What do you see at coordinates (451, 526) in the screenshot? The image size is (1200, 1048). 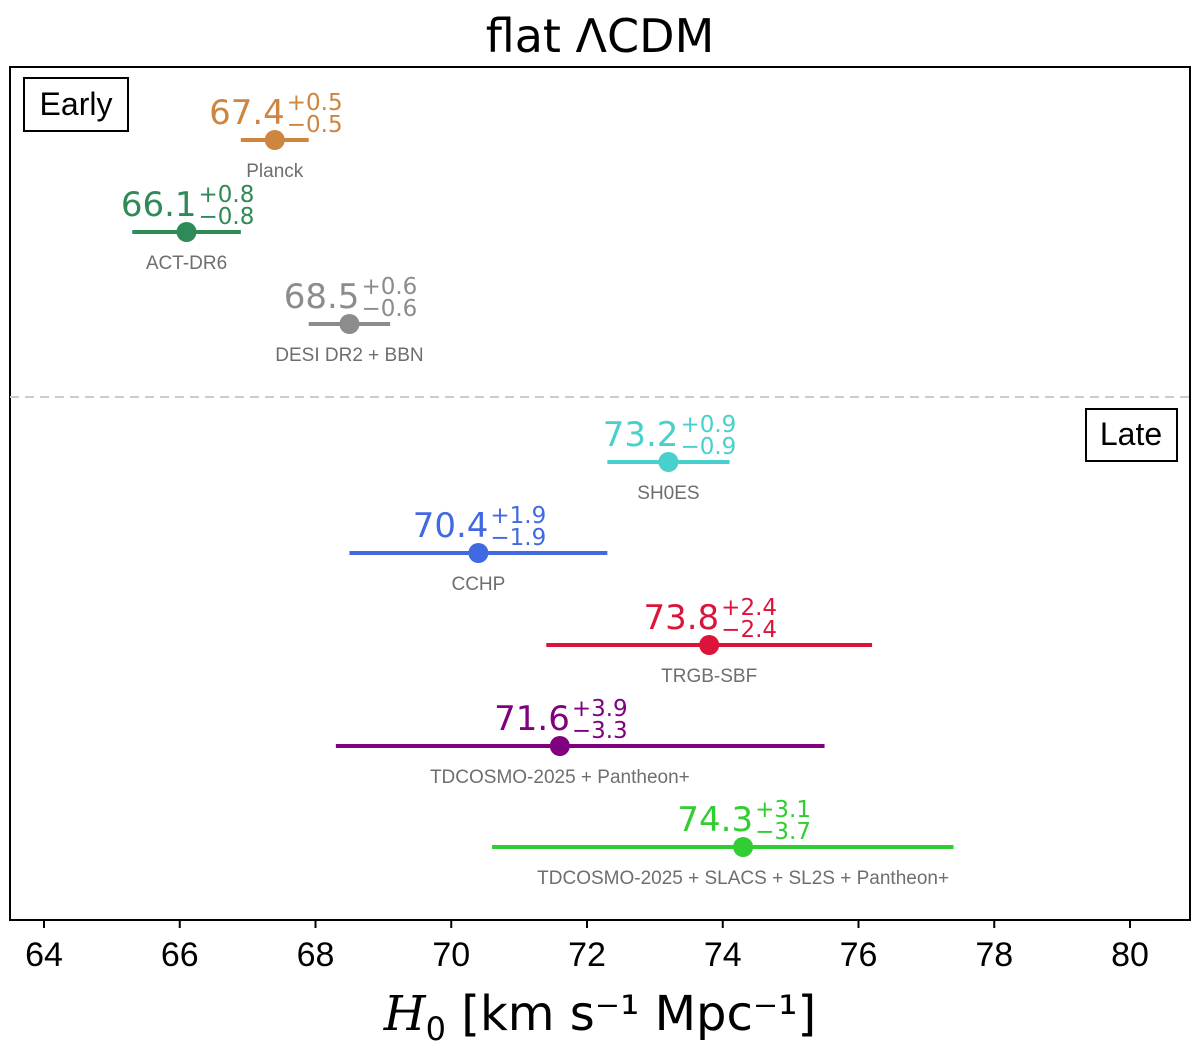 I see `value-label: 70.4` at bounding box center [451, 526].